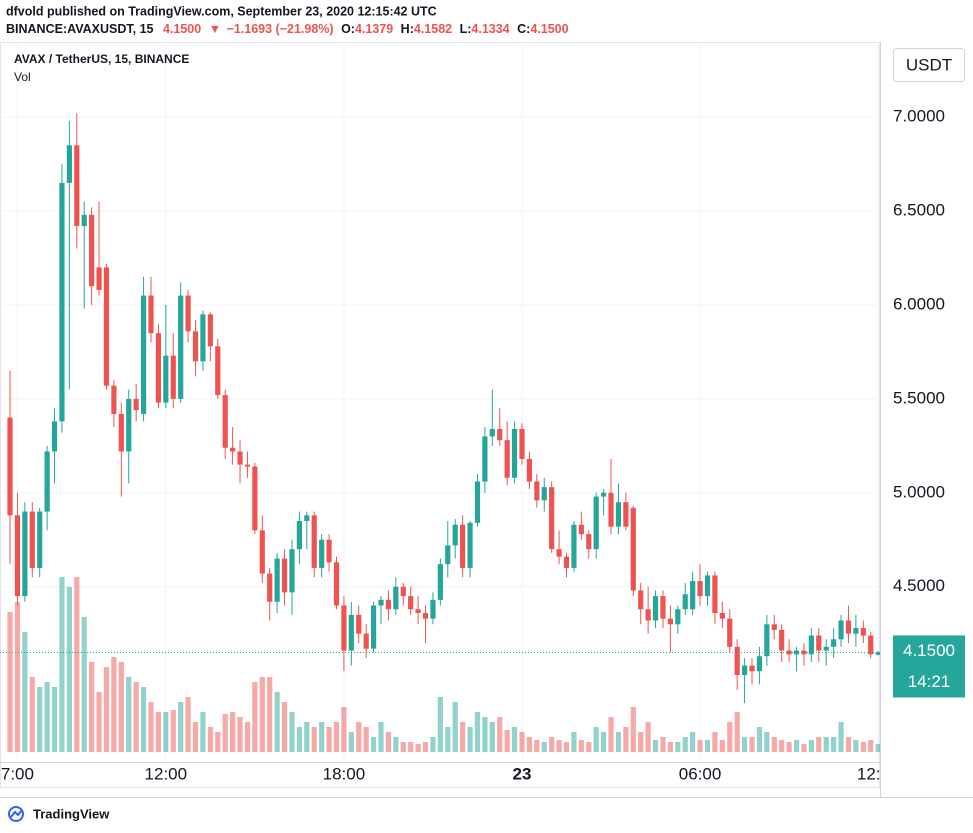 The image size is (973, 833). Describe the element at coordinates (101, 59) in the screenshot. I see `chart-title: AVAX / TetherUS, 15, BINANCE` at that location.